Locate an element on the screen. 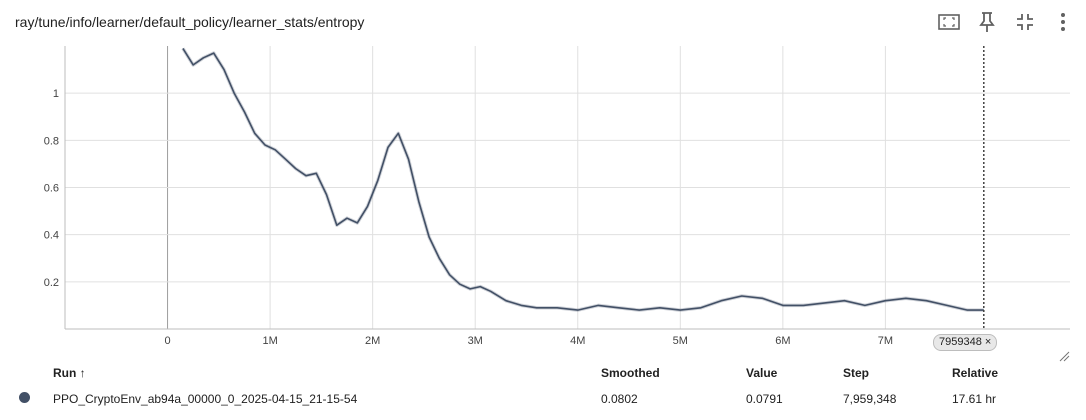 Image resolution: width=1086 pixels, height=420 pixels. x-tick-label: 2M is located at coordinates (372, 341).